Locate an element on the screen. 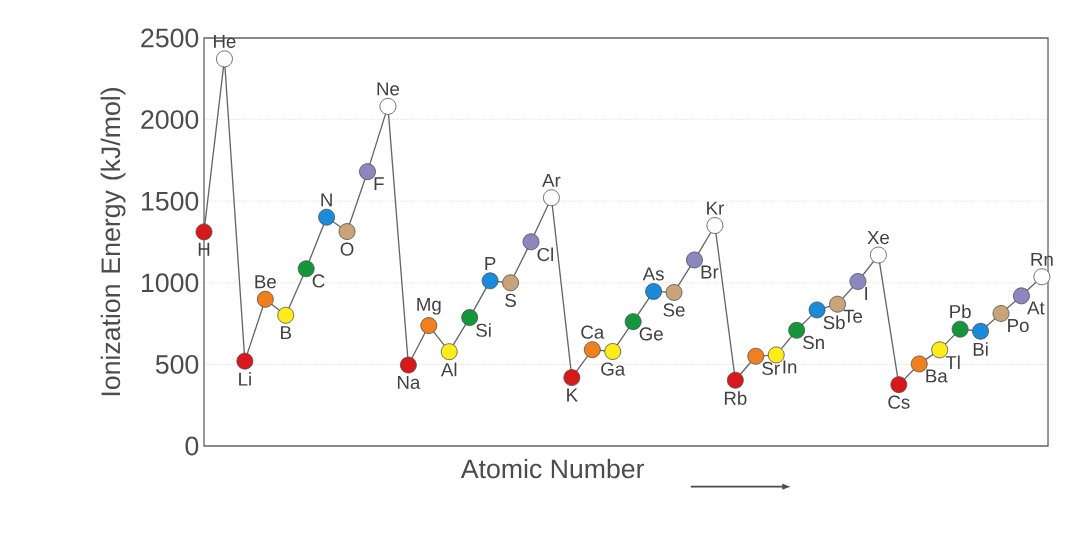 The image size is (1074, 540). annotation: Mg is located at coordinates (429, 306).